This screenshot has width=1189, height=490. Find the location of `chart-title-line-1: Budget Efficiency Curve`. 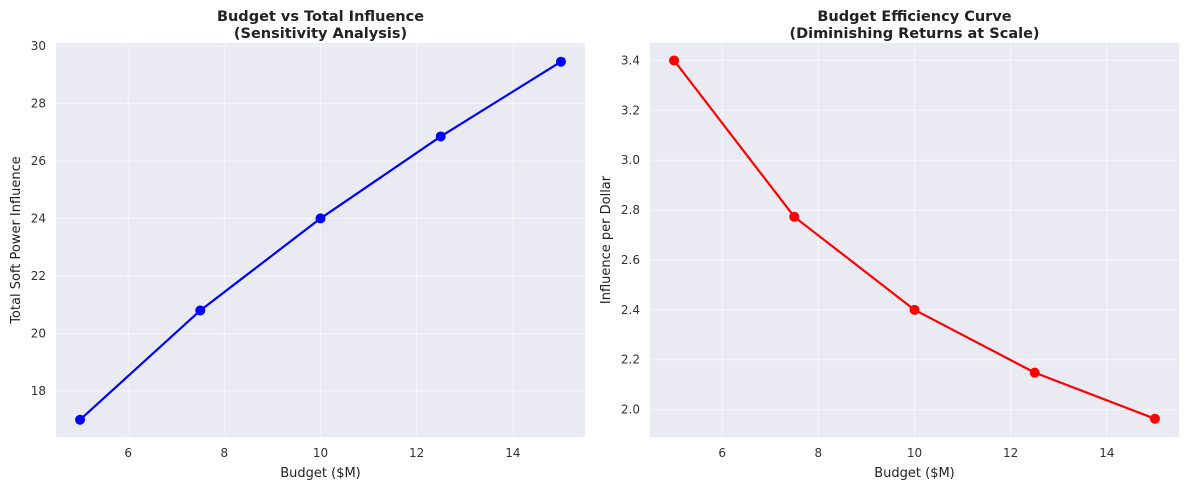

chart-title-line-1: Budget Efficiency Curve is located at coordinates (914, 17).